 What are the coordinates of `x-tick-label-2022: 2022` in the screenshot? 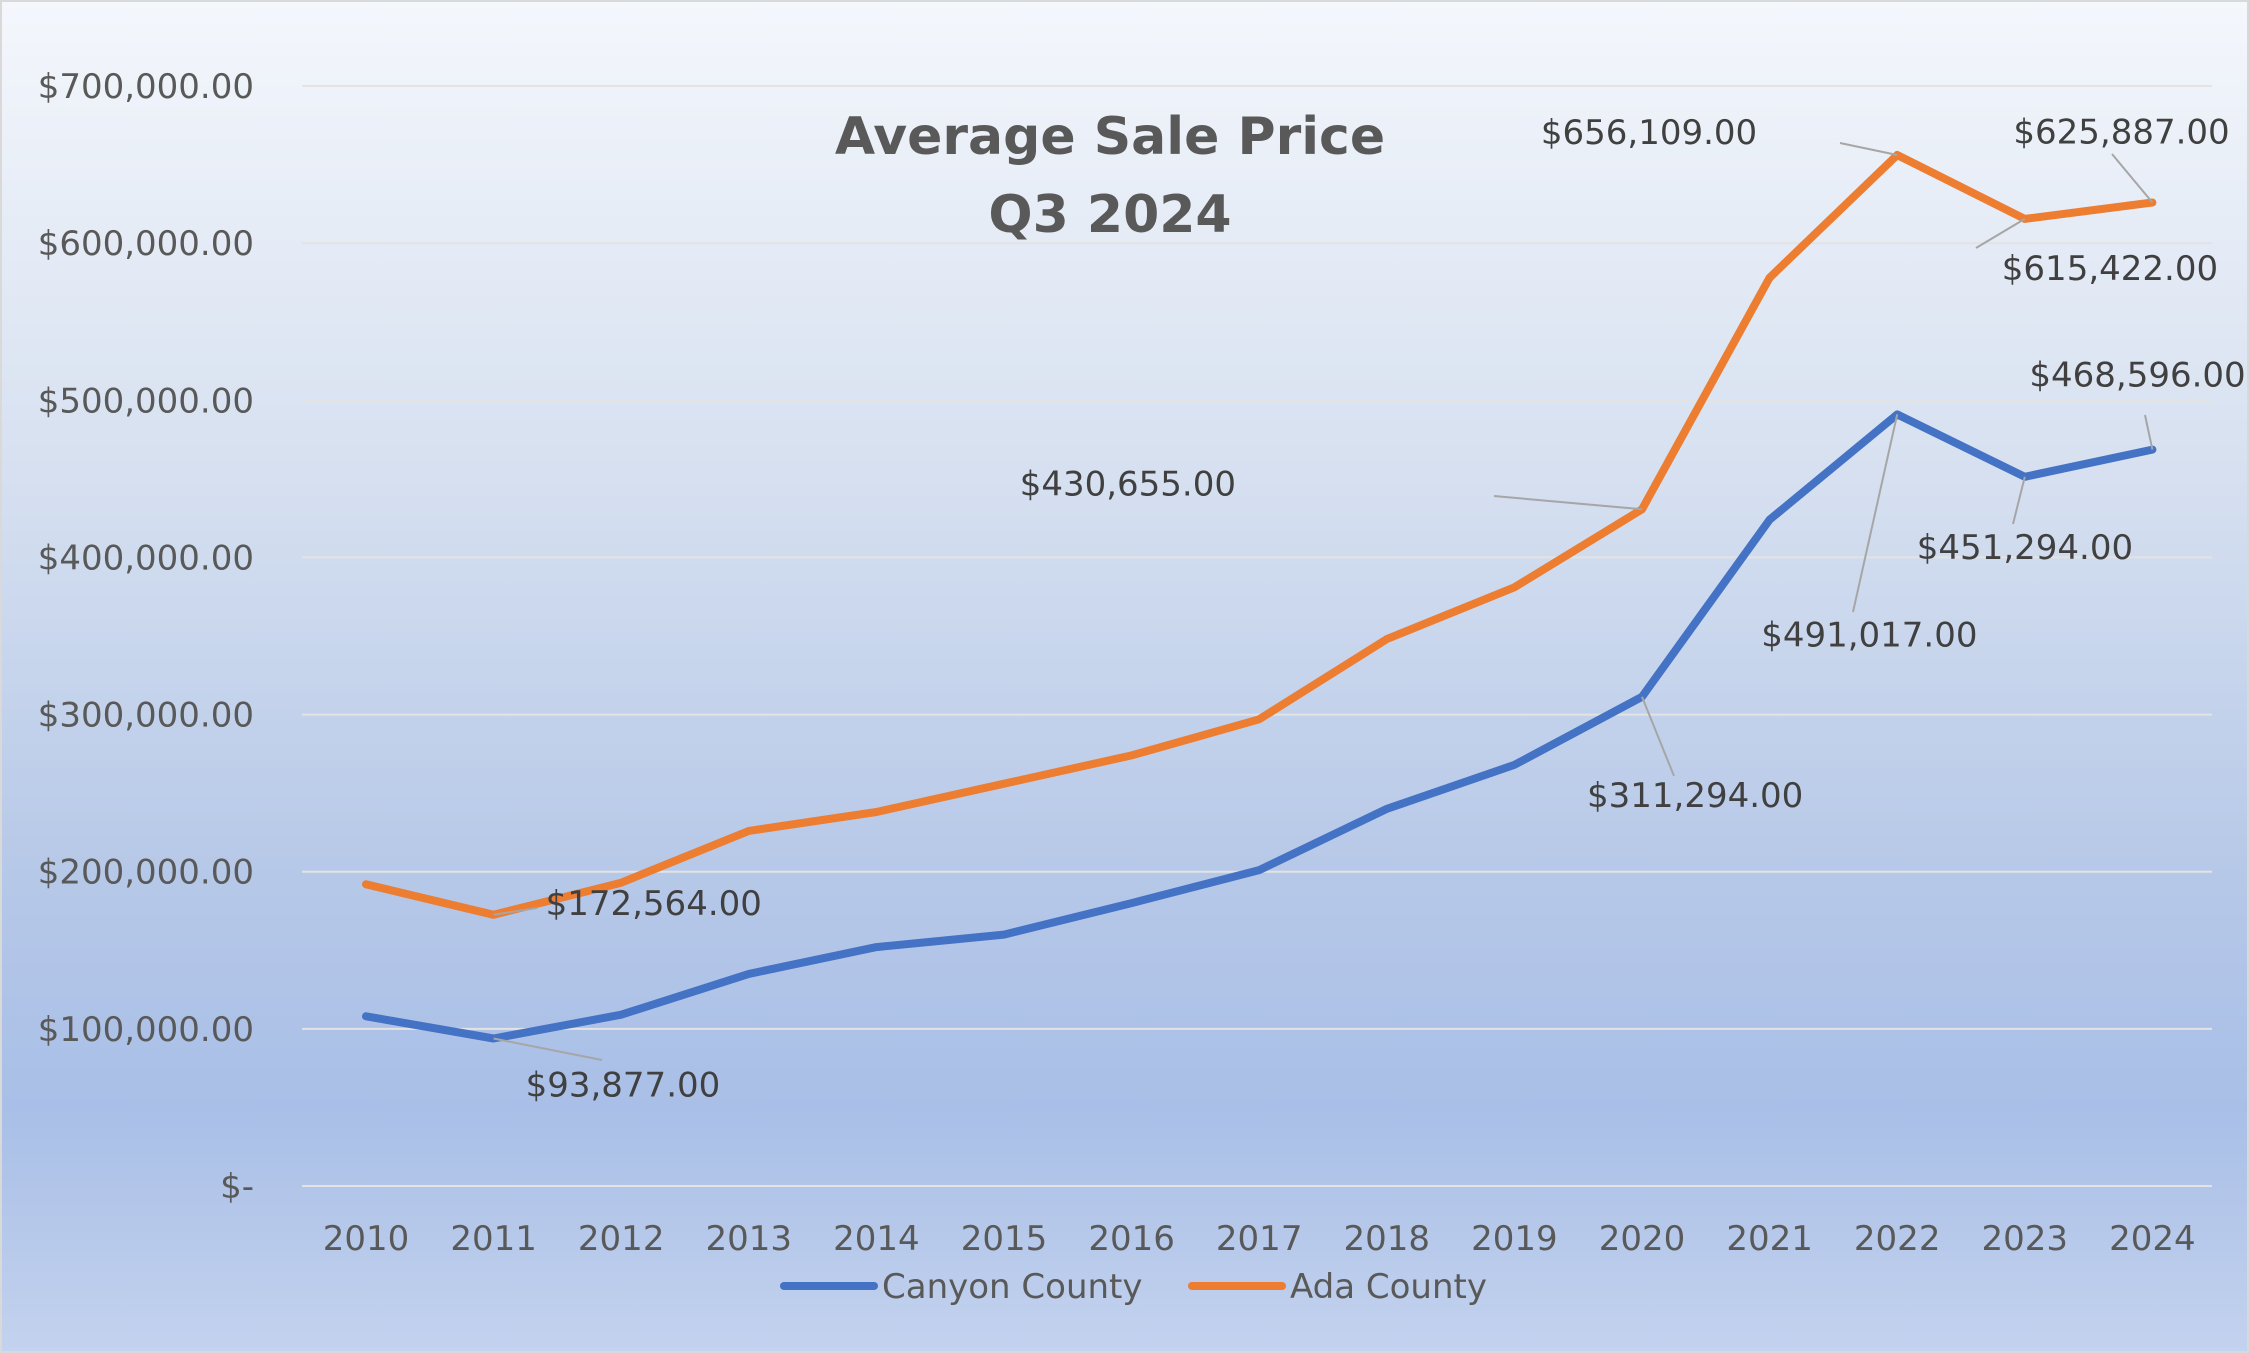 It's located at (1897, 1239).